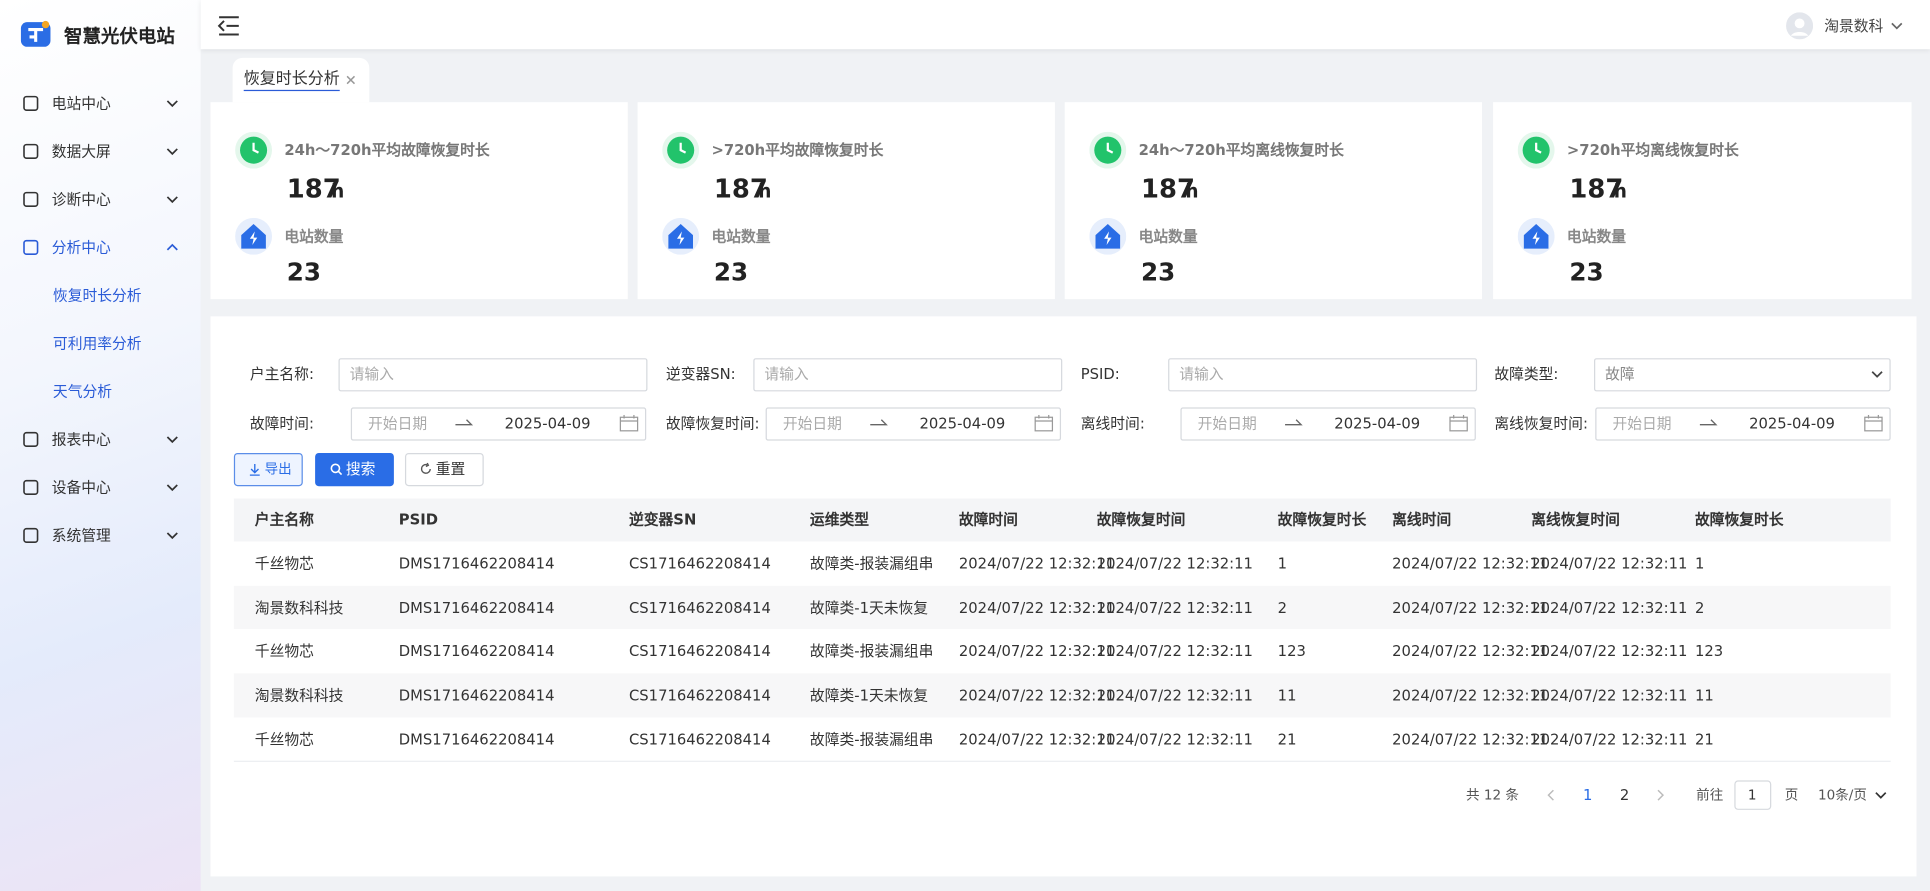 The width and height of the screenshot is (1930, 891). I want to click on filter-label: 故障时间:, so click(281, 423).